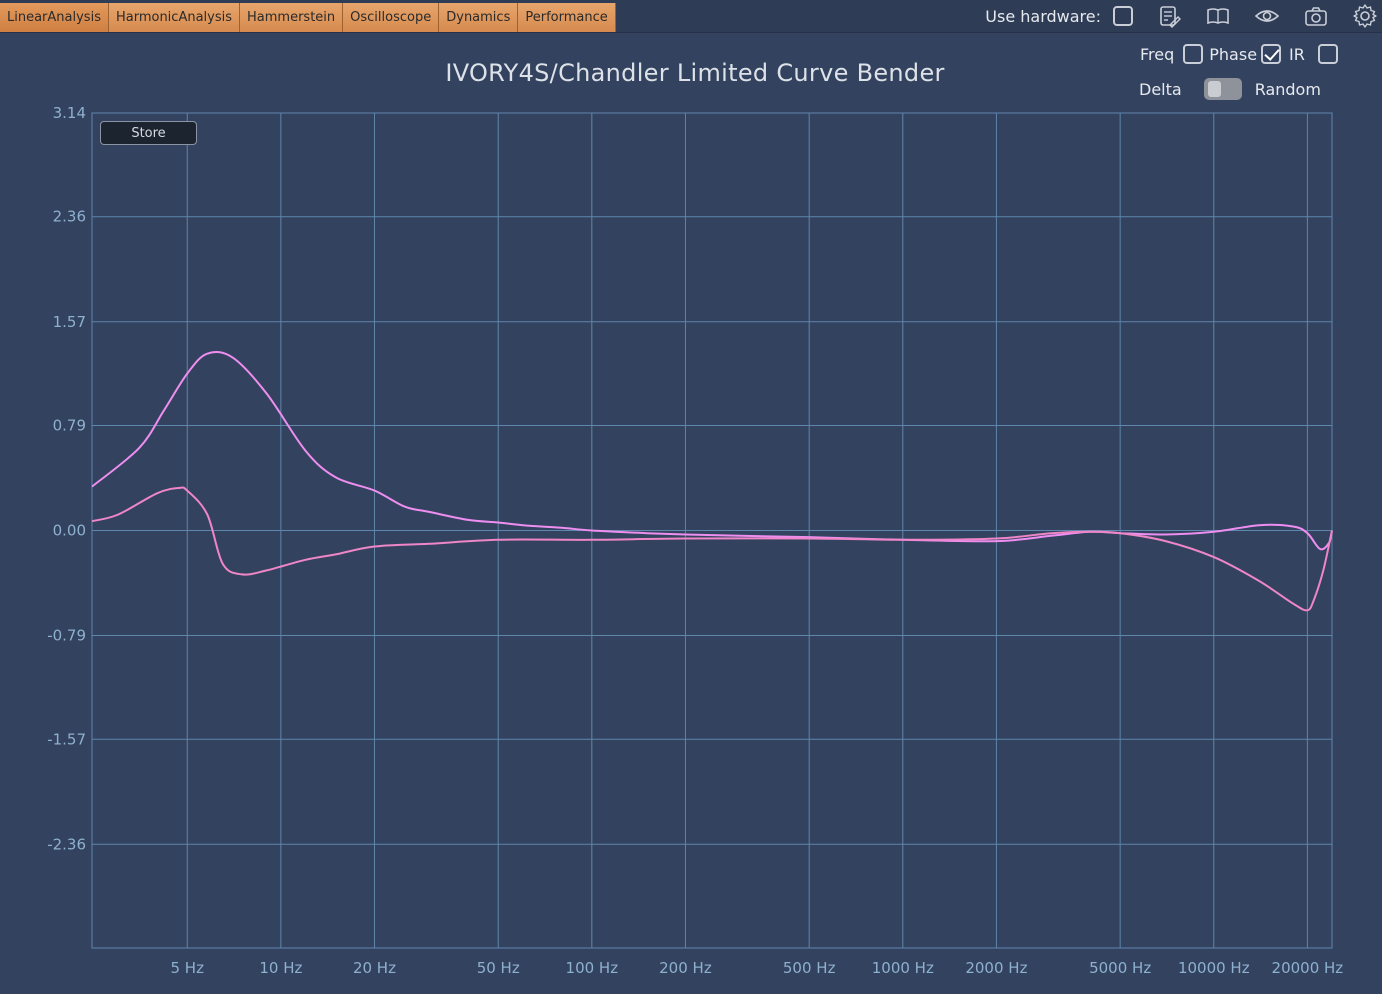 The image size is (1382, 994). What do you see at coordinates (1267, 16) in the screenshot?
I see `eye-icon` at bounding box center [1267, 16].